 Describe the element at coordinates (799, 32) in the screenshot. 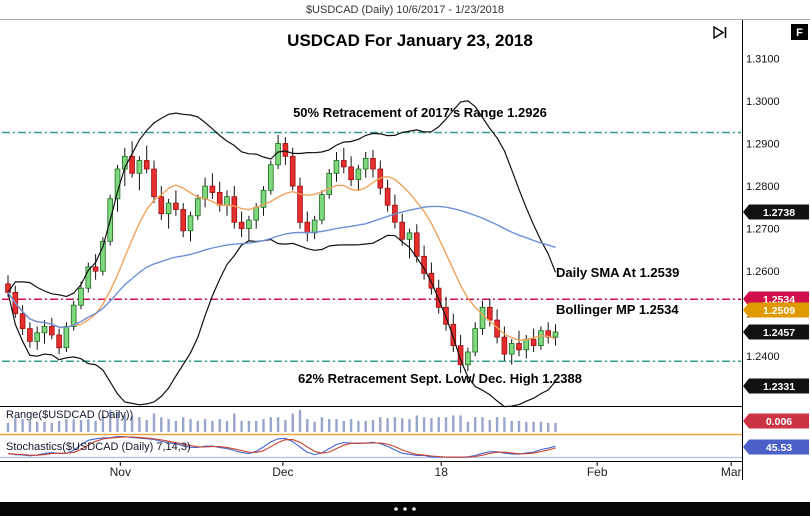

I see `f-logo-badge: F` at that location.